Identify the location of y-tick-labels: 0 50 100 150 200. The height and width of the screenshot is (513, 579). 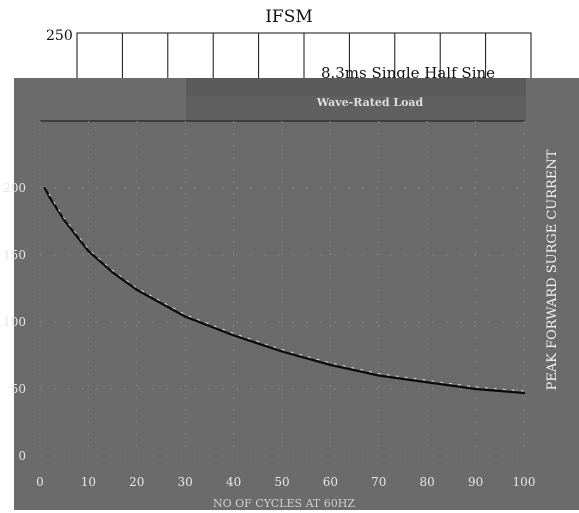
(14, 322).